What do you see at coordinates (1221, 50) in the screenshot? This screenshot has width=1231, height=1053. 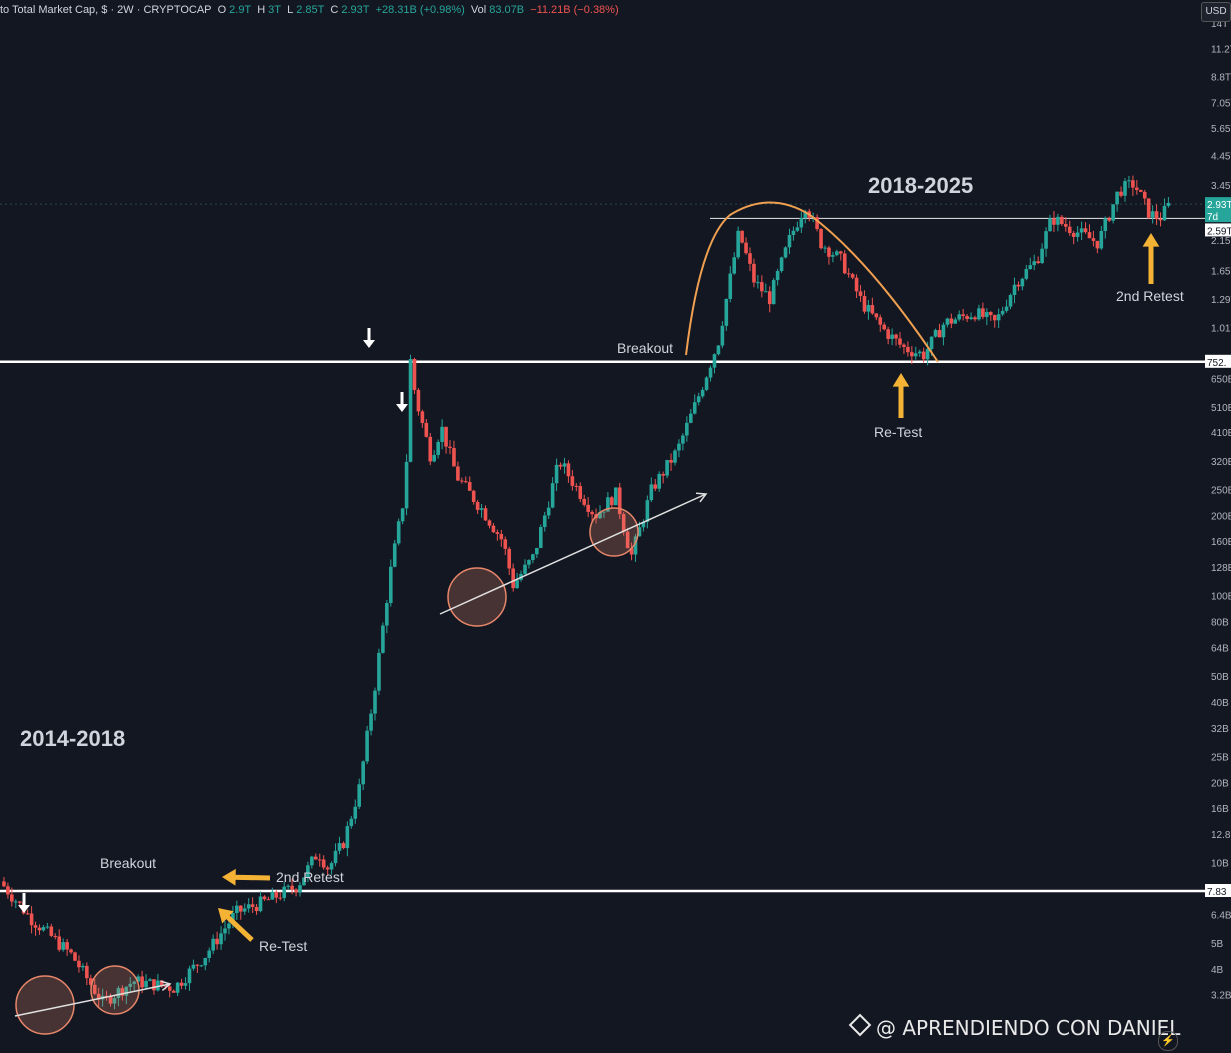 I see `y-tick-label: 11.2T` at bounding box center [1221, 50].